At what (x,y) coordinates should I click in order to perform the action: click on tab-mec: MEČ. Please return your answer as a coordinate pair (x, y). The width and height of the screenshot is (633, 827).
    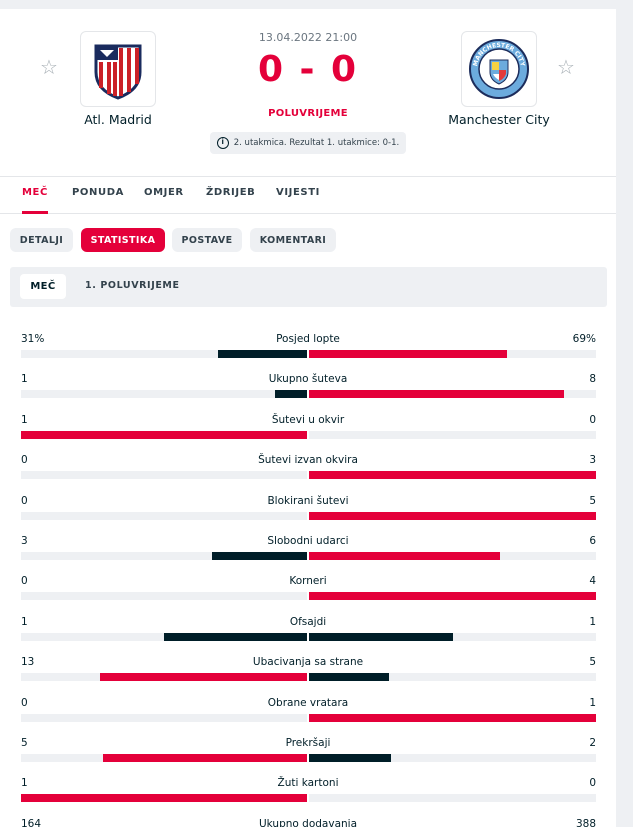
    Looking at the image, I should click on (35, 192).